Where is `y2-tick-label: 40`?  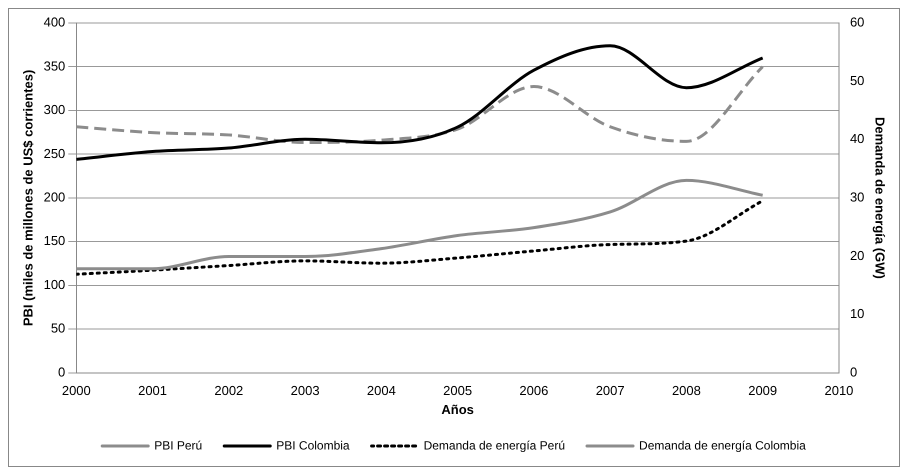 y2-tick-label: 40 is located at coordinates (857, 138).